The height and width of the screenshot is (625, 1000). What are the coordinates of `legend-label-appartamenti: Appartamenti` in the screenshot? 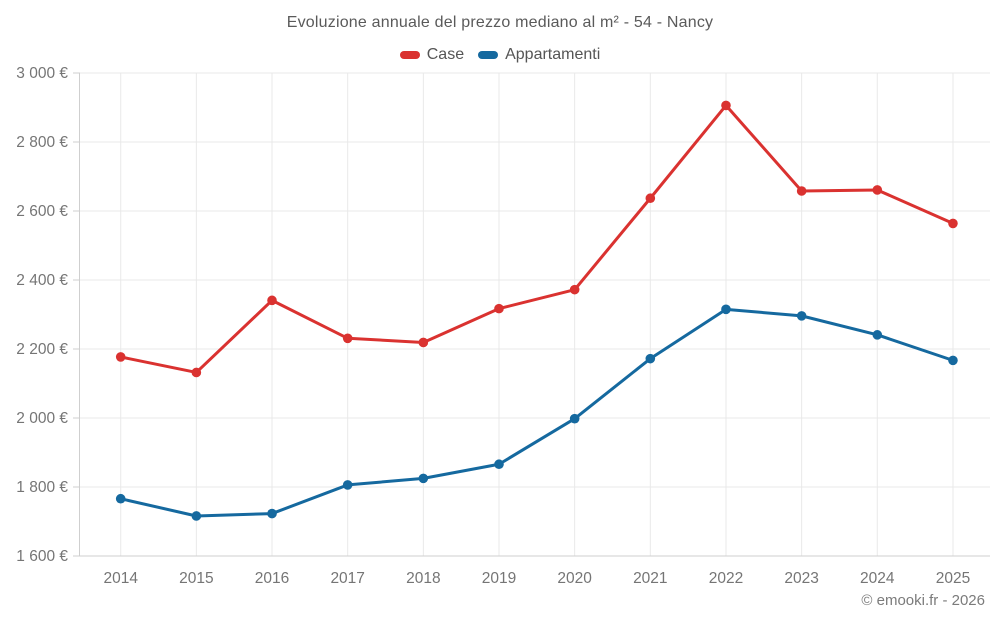 It's located at (553, 54).